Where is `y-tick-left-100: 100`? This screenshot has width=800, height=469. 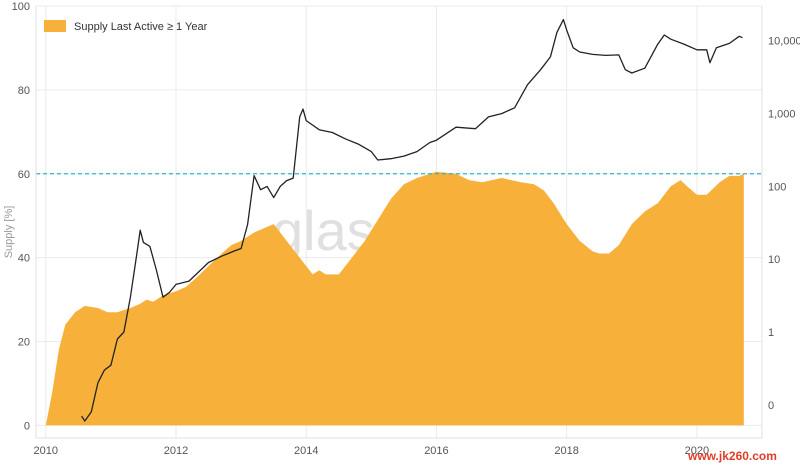 y-tick-left-100: 100 is located at coordinates (21, 7).